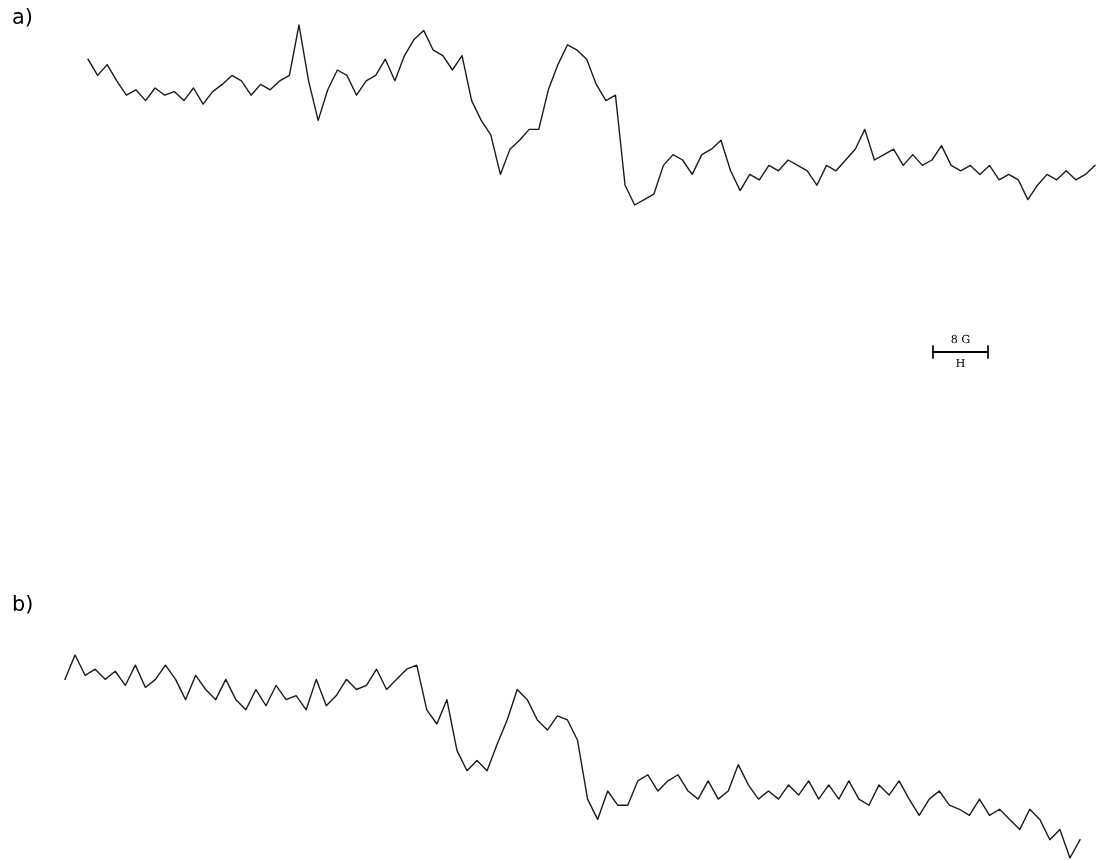 This screenshot has width=1098, height=860. Describe the element at coordinates (960, 339) in the screenshot. I see `text: 8 G` at that location.